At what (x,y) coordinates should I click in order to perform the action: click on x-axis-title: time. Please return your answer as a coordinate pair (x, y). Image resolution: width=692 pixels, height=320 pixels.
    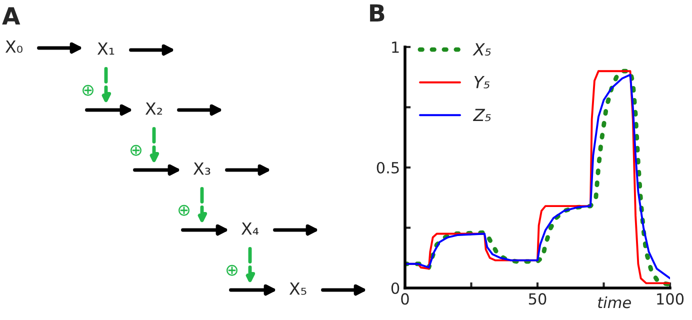
    Looking at the image, I should click on (614, 302).